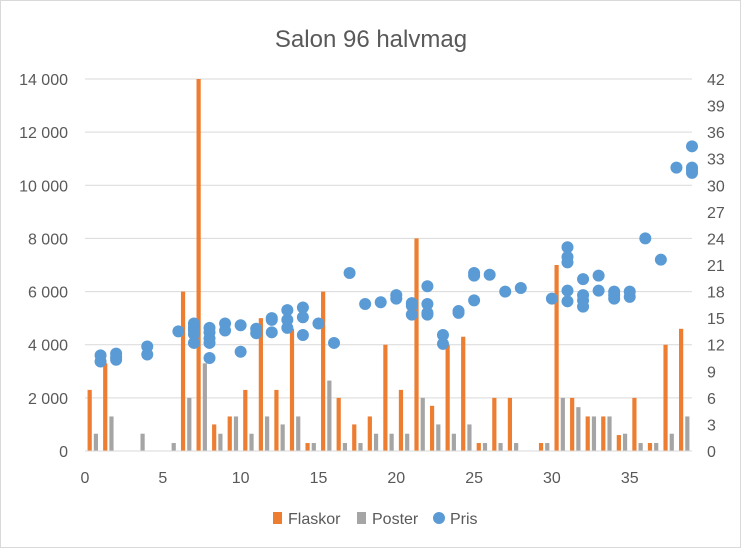  What do you see at coordinates (48, 239) in the screenshot?
I see `y-left-tick-label: 8 000` at bounding box center [48, 239].